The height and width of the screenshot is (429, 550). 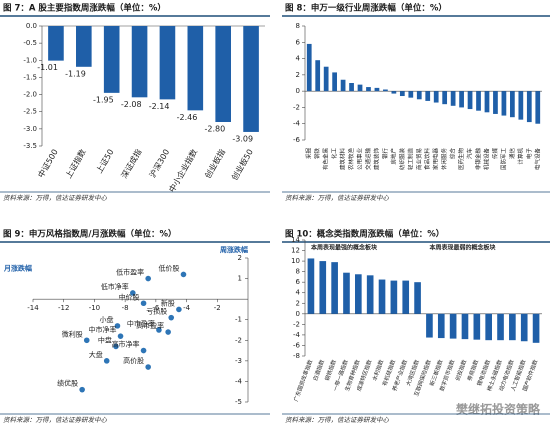 What do you see at coordinates (463, 248) in the screenshot?
I see `group-label: 本周表现最弱的概念板块` at bounding box center [463, 248].